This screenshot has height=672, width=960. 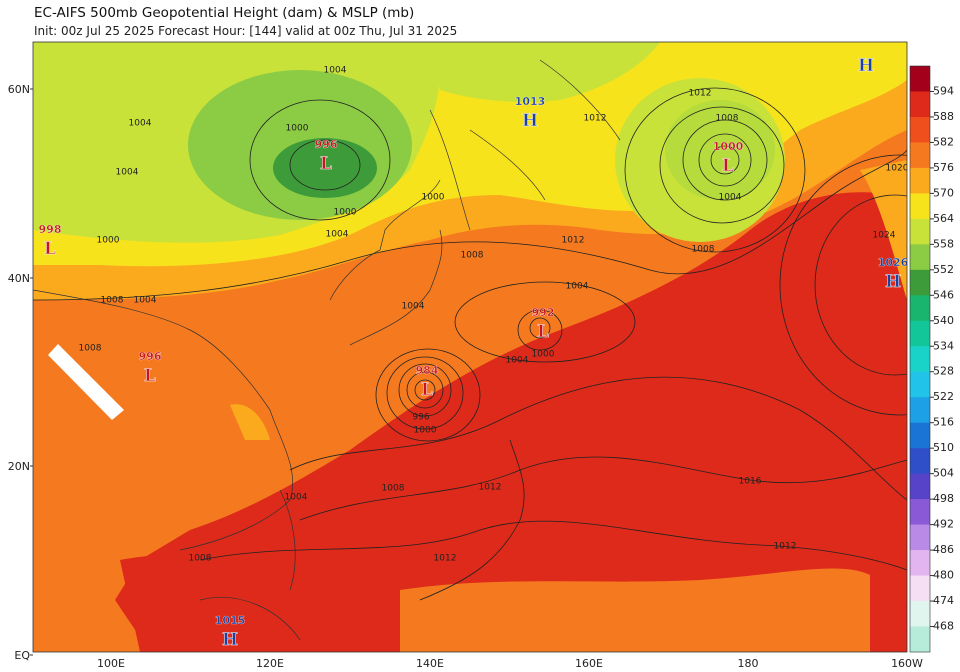 What do you see at coordinates (748, 663) in the screenshot?
I see `lon-label: 180` at bounding box center [748, 663].